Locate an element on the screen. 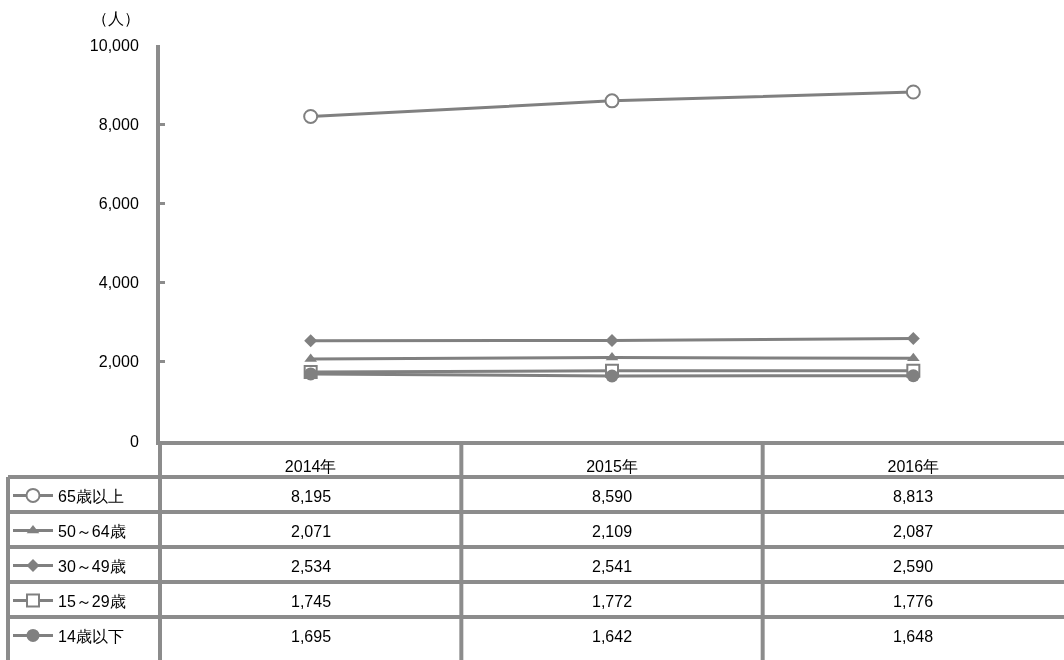 This screenshot has height=660, width=1064. data-label: 1,642 is located at coordinates (612, 636).